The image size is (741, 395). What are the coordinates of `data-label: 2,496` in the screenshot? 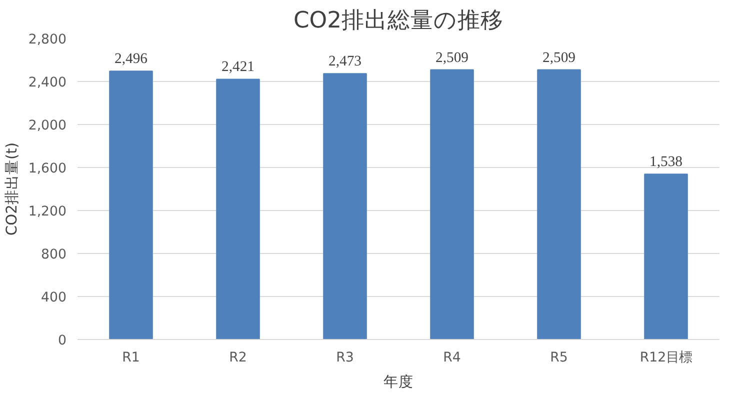 It's located at (131, 59).